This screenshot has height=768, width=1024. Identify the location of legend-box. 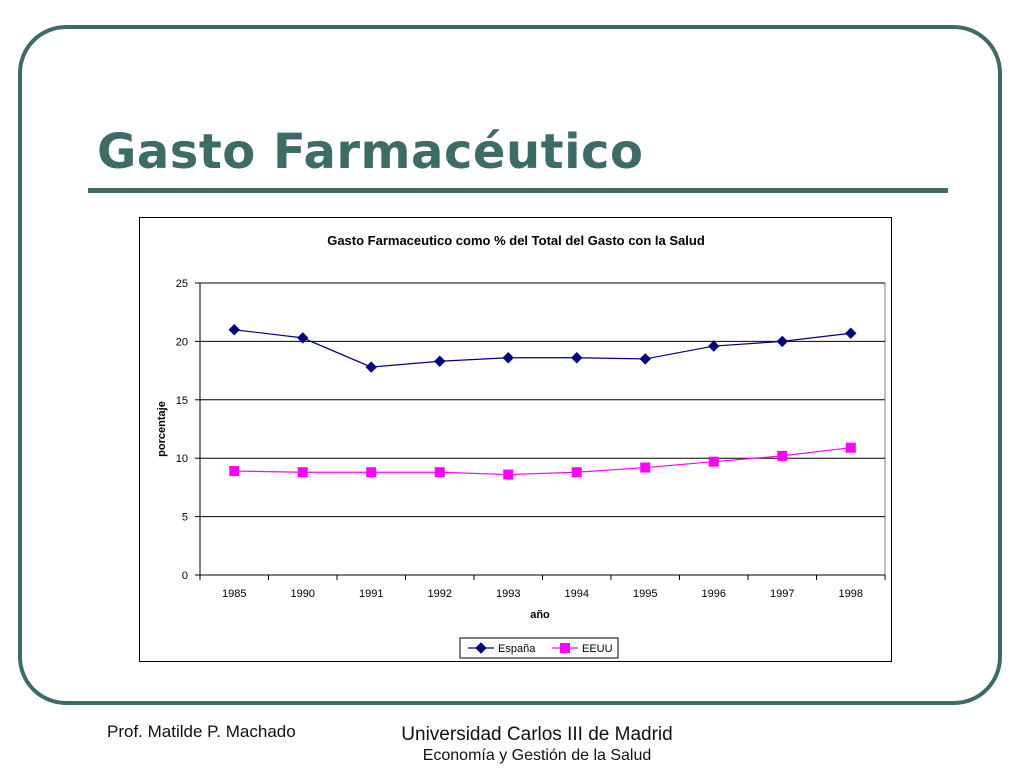
(539, 648).